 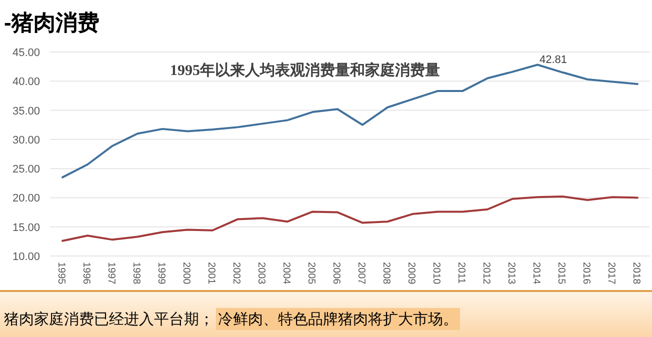 I want to click on line-series, so click(x=350, y=219).